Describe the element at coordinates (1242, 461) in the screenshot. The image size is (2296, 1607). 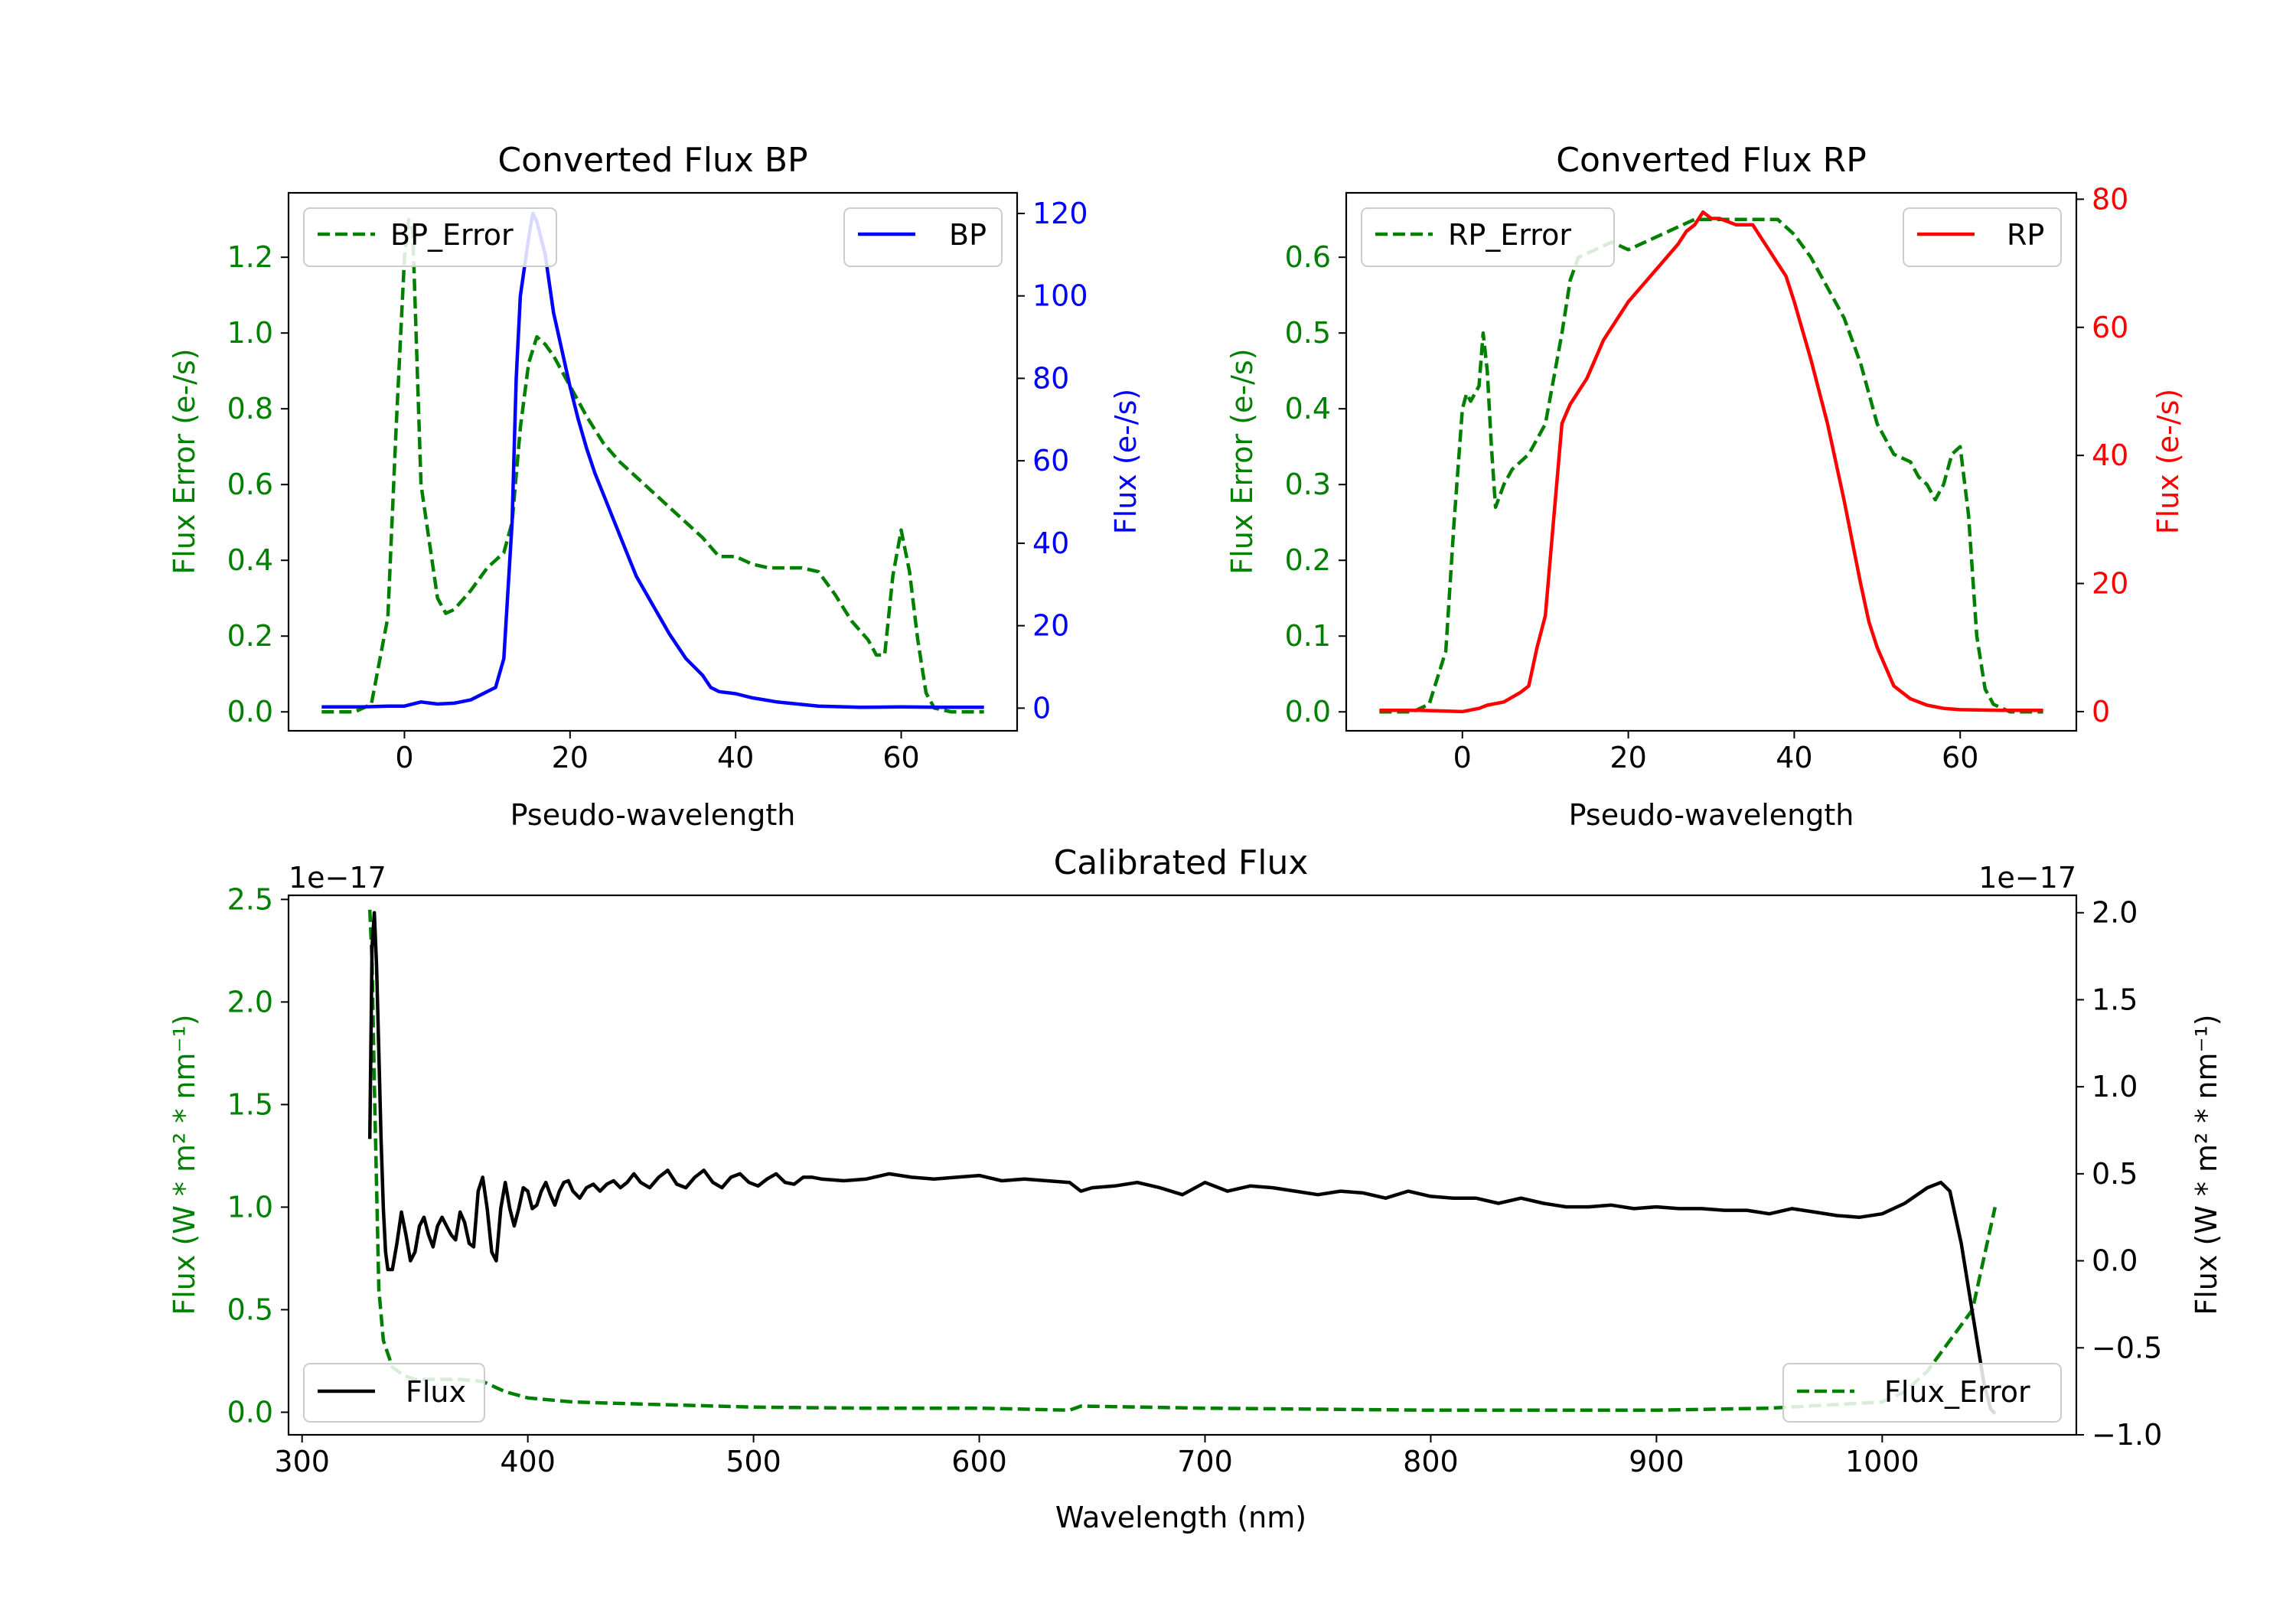
I see `rp-left-axis-label: Flux Error (e-/s)` at that location.